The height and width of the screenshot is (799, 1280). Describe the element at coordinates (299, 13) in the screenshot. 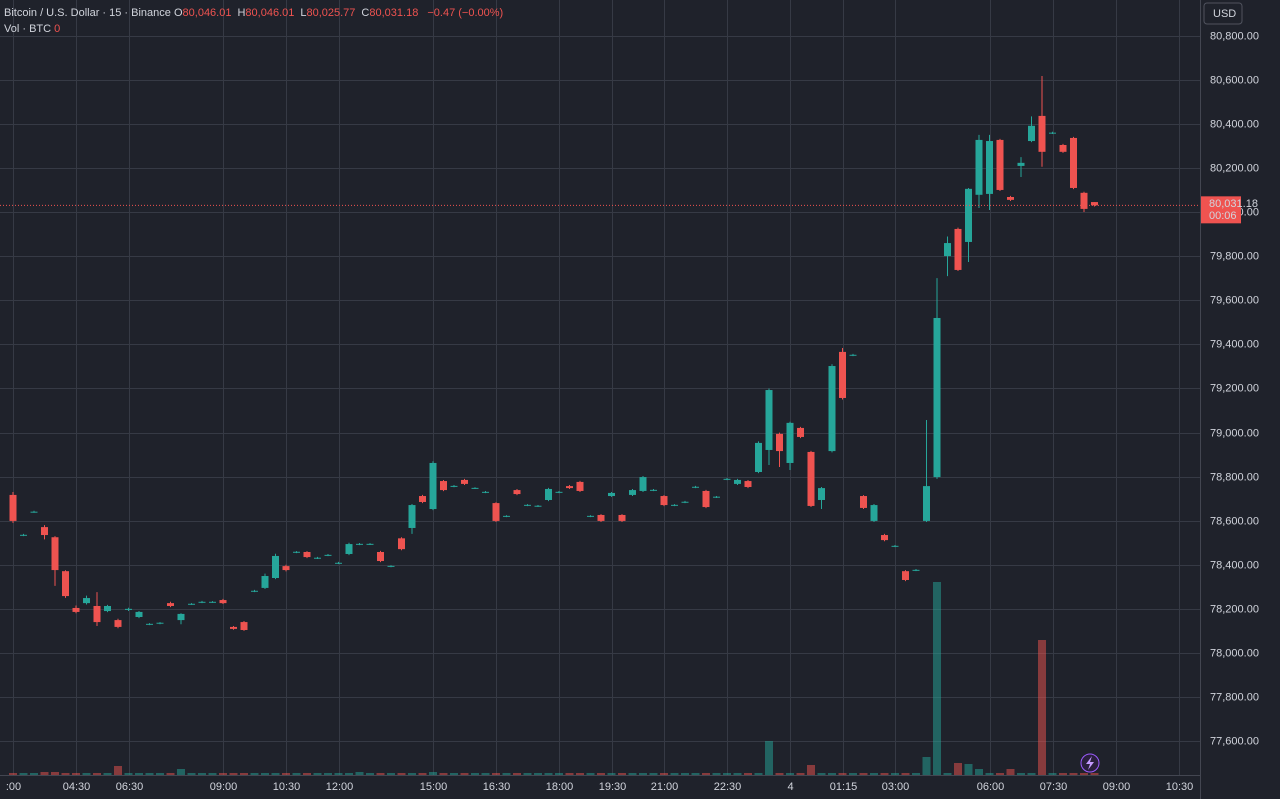

I see `ohlc: O80,046.01 H80,046.01 L80,025.77 C80,031.18` at that location.